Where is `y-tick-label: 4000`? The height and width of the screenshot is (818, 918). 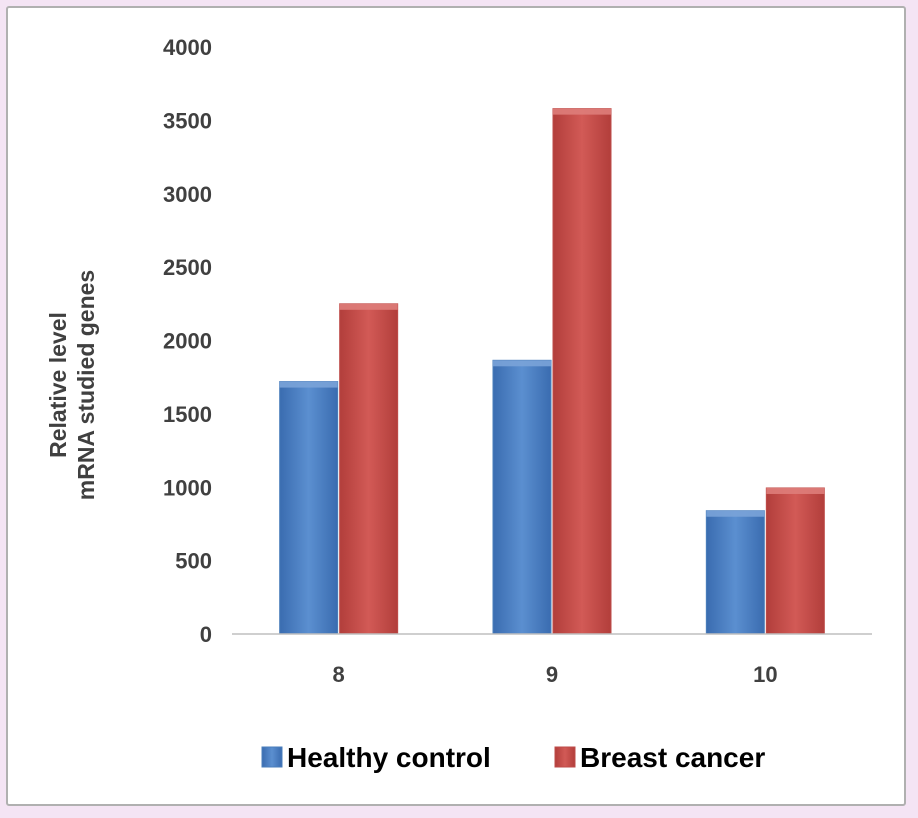
y-tick-label: 4000 is located at coordinates (187, 47).